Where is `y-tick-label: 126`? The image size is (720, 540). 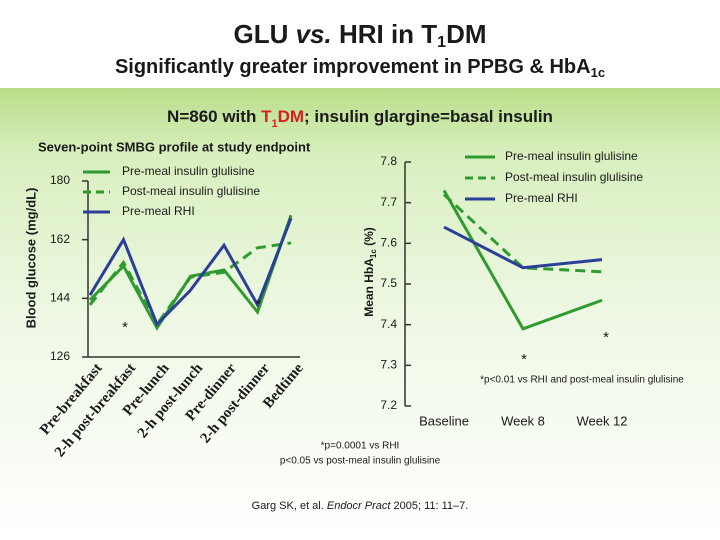
y-tick-label: 126 is located at coordinates (60, 356).